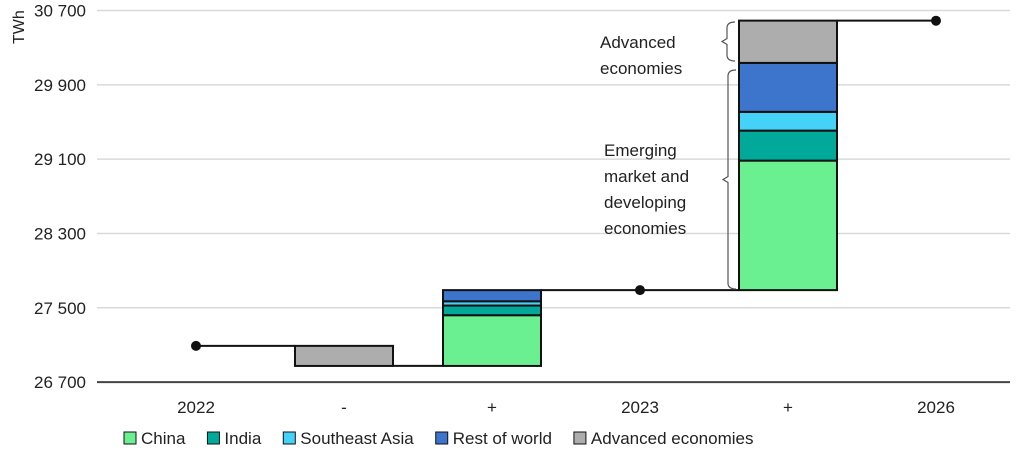 Image resolution: width=1024 pixels, height=466 pixels. What do you see at coordinates (163, 438) in the screenshot?
I see `legend-label: China` at bounding box center [163, 438].